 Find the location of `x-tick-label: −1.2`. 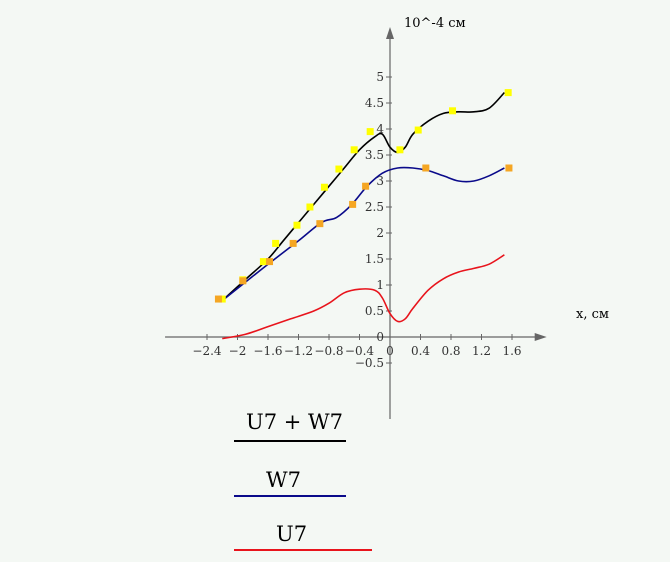

x-tick-label: −1.2 is located at coordinates (298, 351).